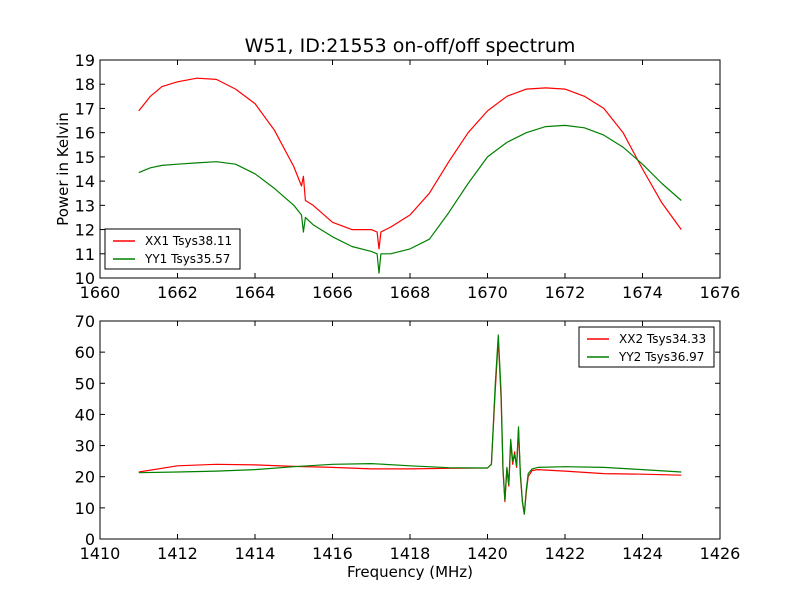 This screenshot has height=600, width=800. I want to click on y-tick-label: 12, so click(85, 230).